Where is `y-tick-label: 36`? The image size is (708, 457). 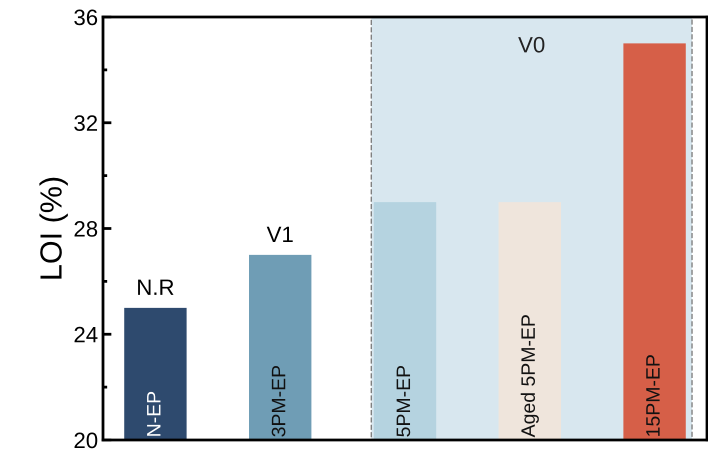
y-tick-label: 36 is located at coordinates (86, 18).